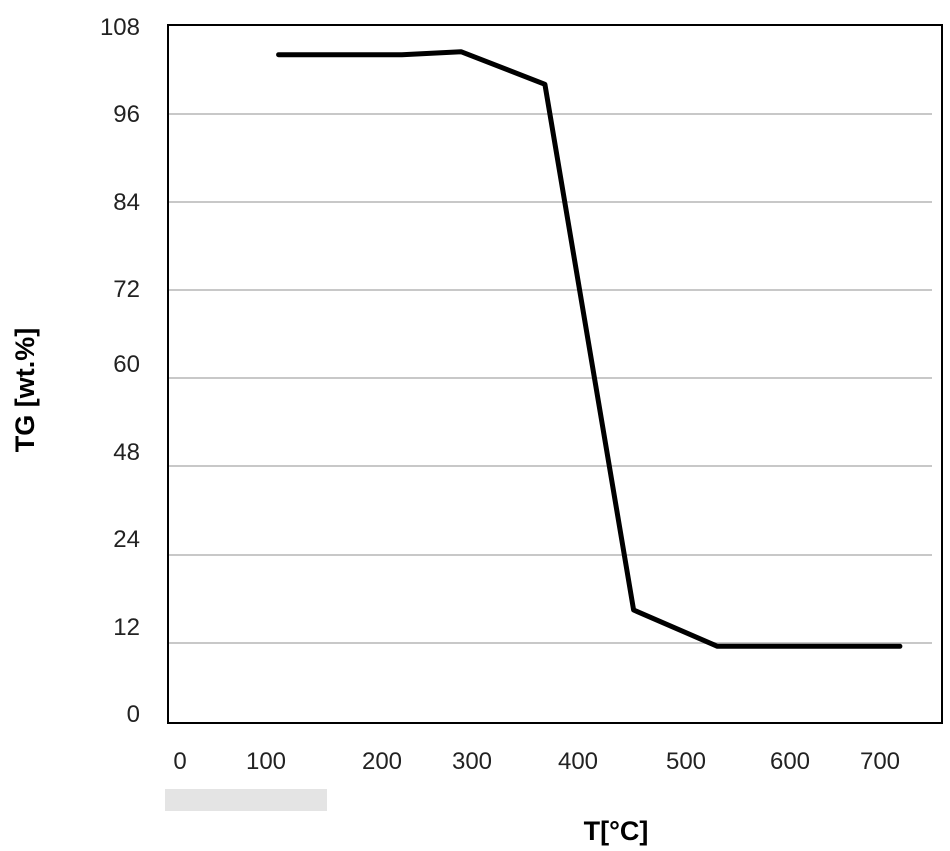 This screenshot has width=950, height=851. Describe the element at coordinates (266, 761) in the screenshot. I see `x-tick-label: 100` at that location.